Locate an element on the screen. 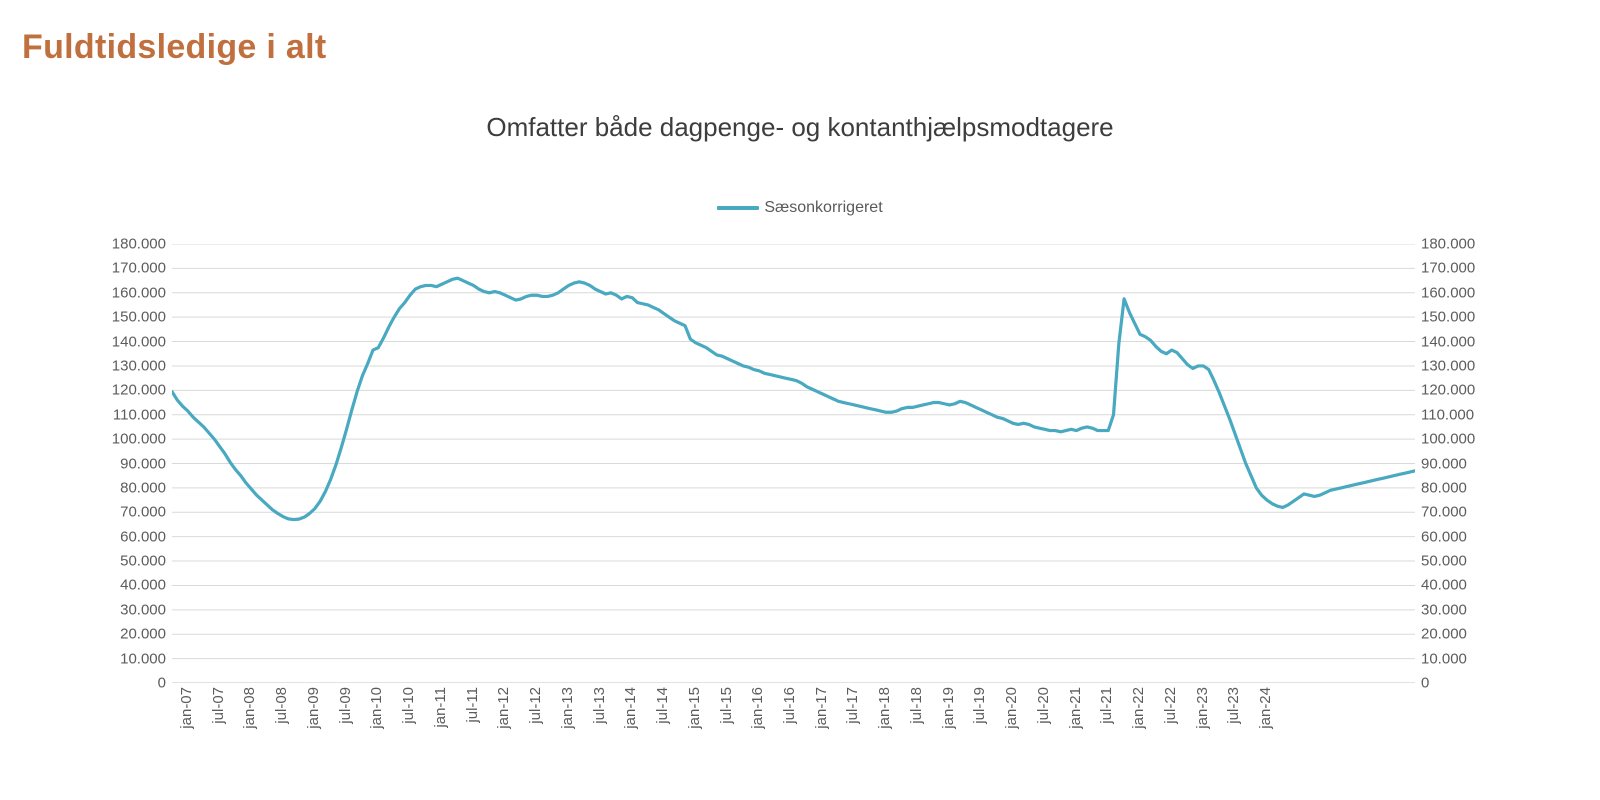 The width and height of the screenshot is (1600, 800). y-axis-tick-label-right: 60.000 is located at coordinates (1444, 537).